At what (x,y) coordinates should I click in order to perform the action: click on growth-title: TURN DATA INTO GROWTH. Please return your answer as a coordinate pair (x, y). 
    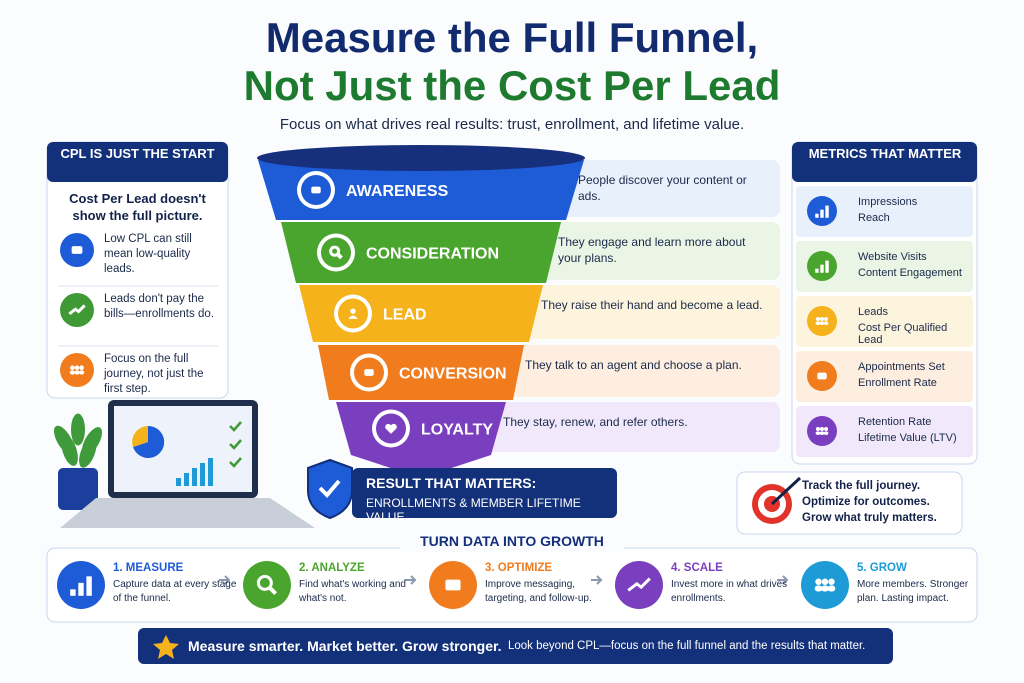
    Looking at the image, I should click on (512, 541).